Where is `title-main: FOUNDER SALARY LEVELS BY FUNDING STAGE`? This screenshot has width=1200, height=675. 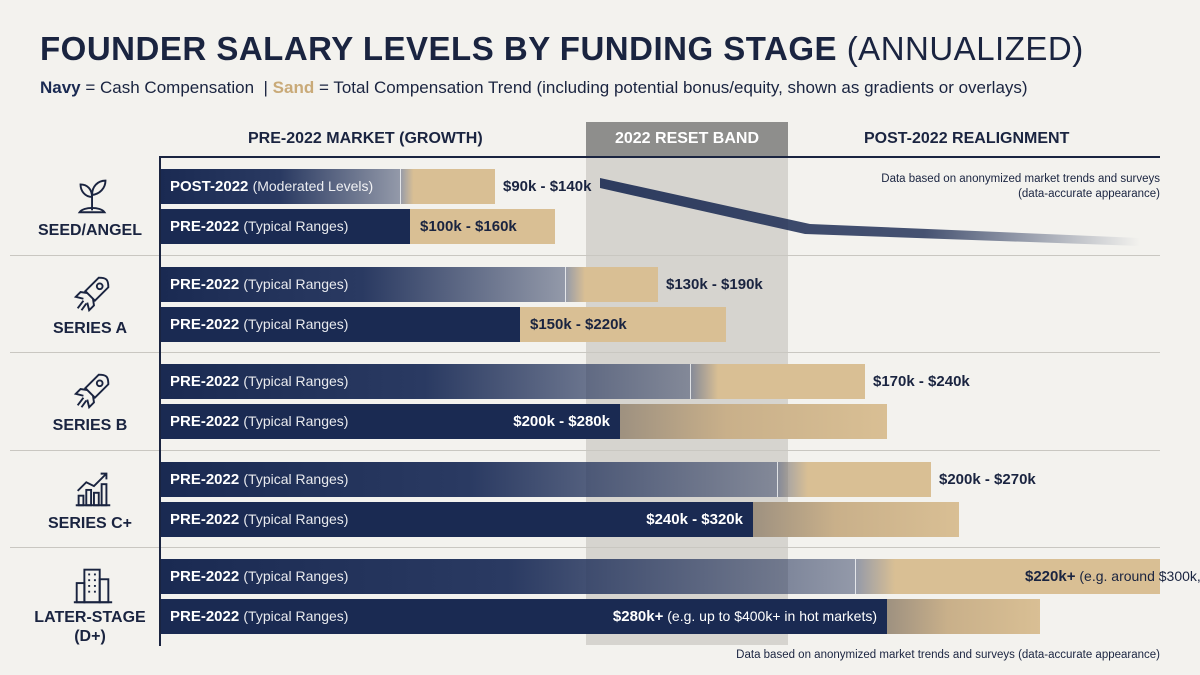
title-main: FOUNDER SALARY LEVELS BY FUNDING STAGE is located at coordinates (439, 48).